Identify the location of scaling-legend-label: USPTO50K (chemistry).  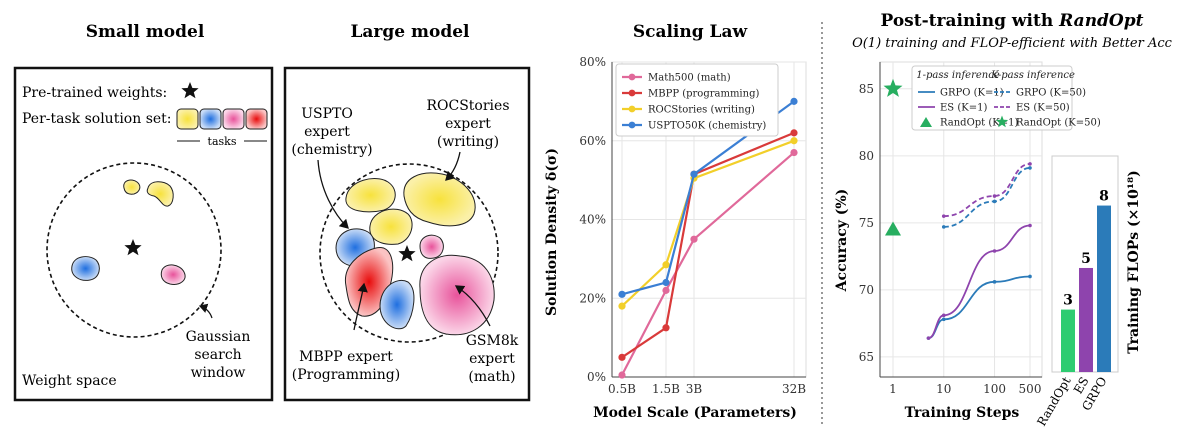
(707, 126).